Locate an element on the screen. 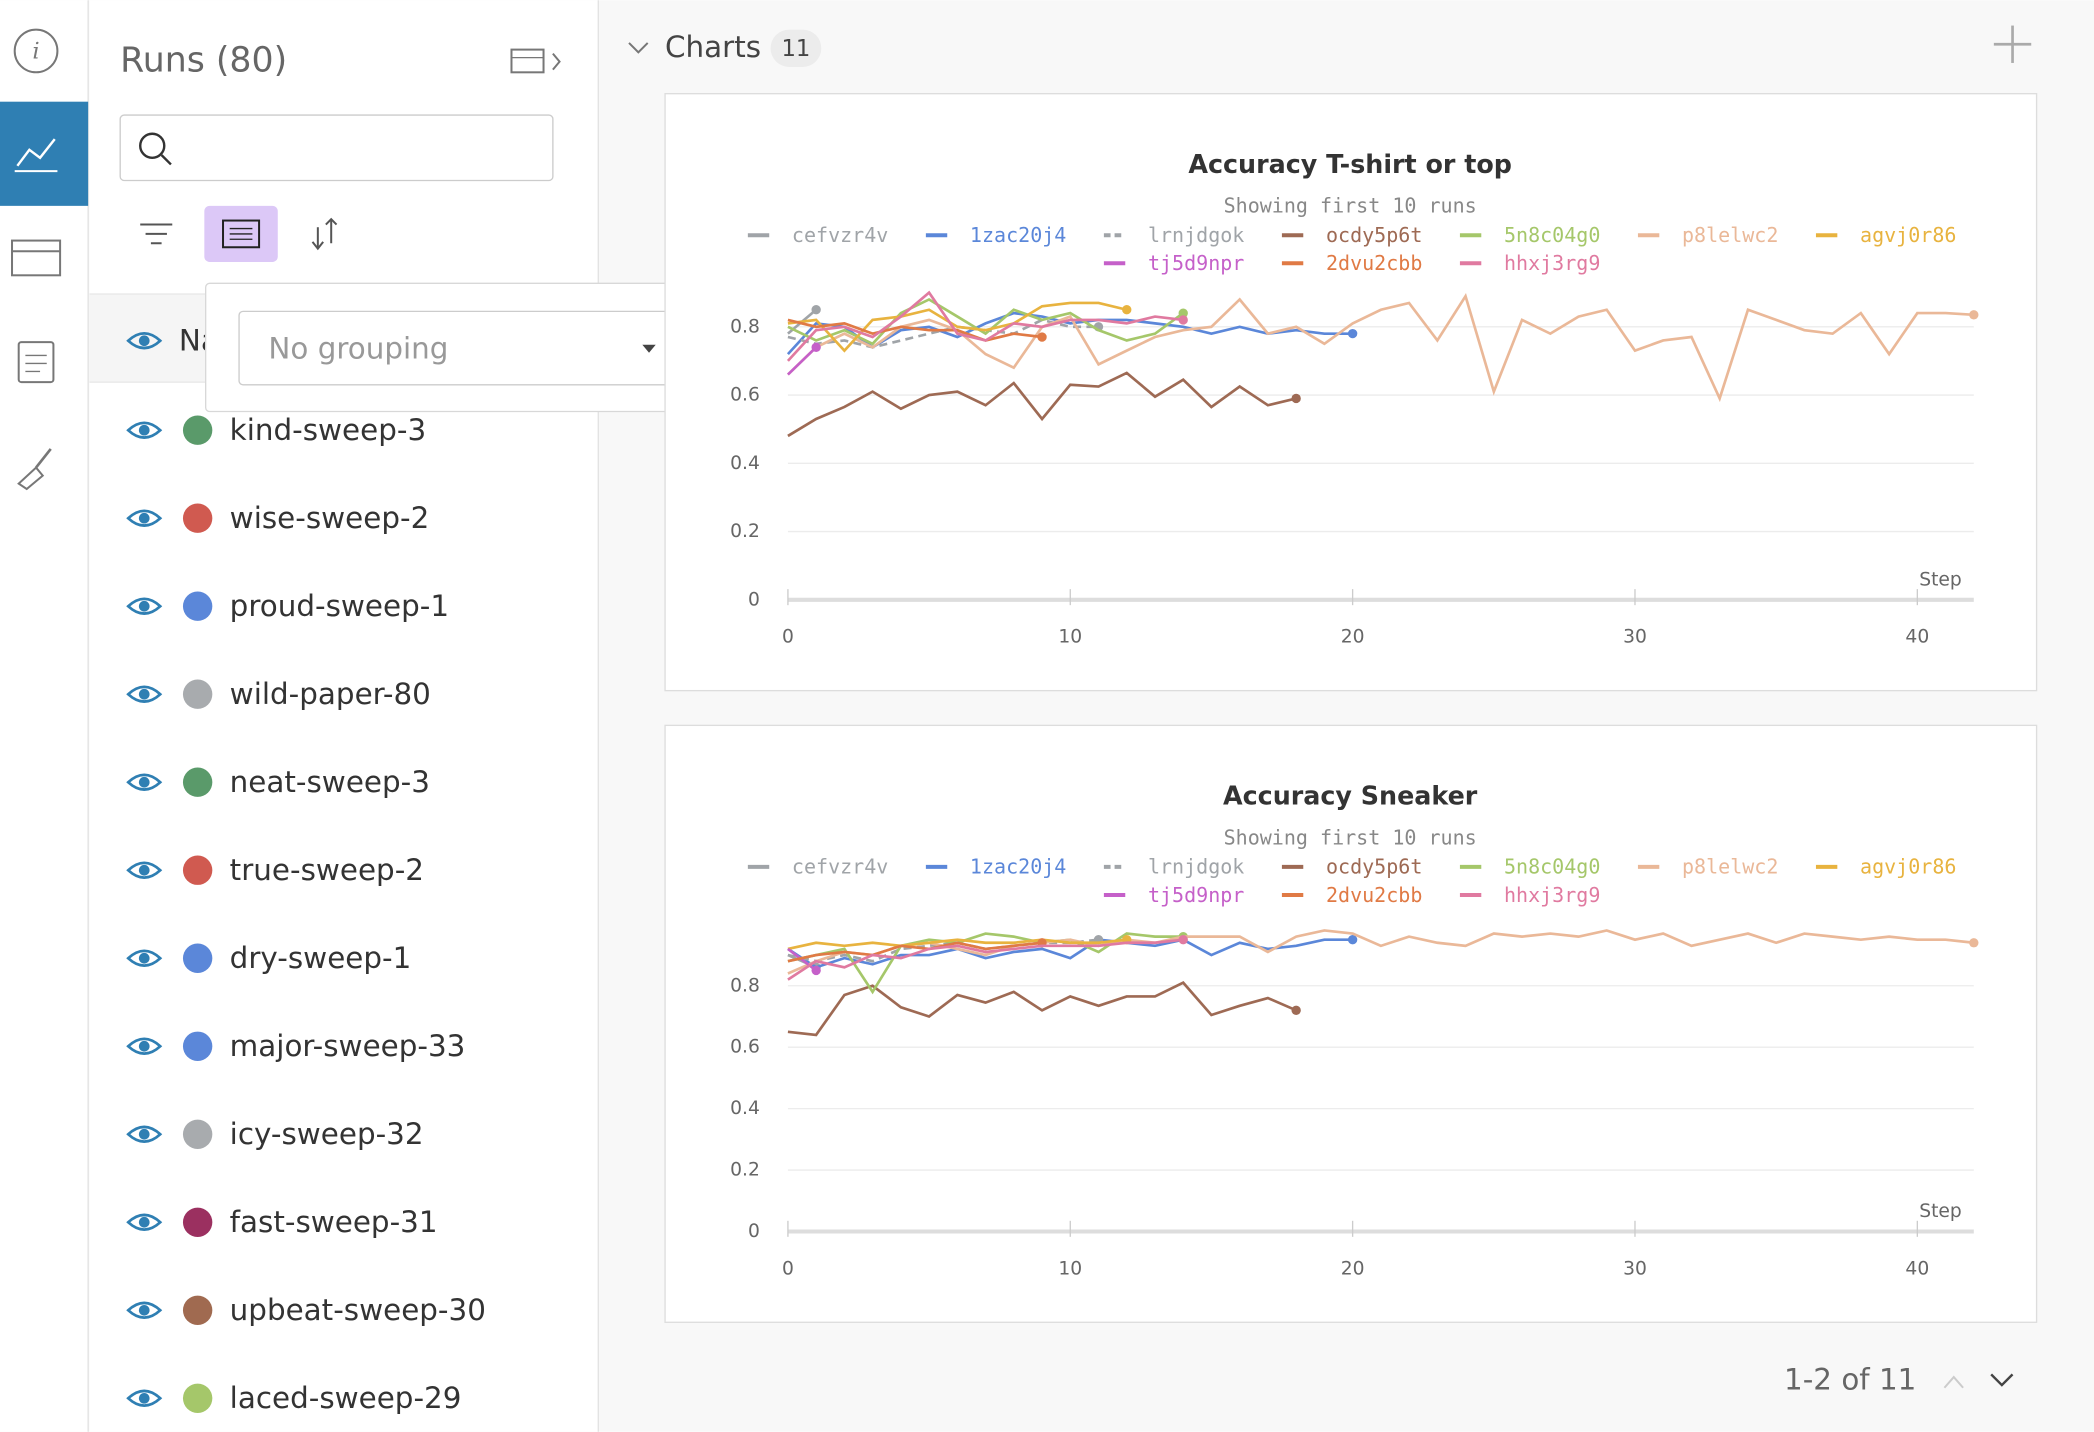 Image resolution: width=2094 pixels, height=1432 pixels. run-name: major-sweep-33 is located at coordinates (348, 1046).